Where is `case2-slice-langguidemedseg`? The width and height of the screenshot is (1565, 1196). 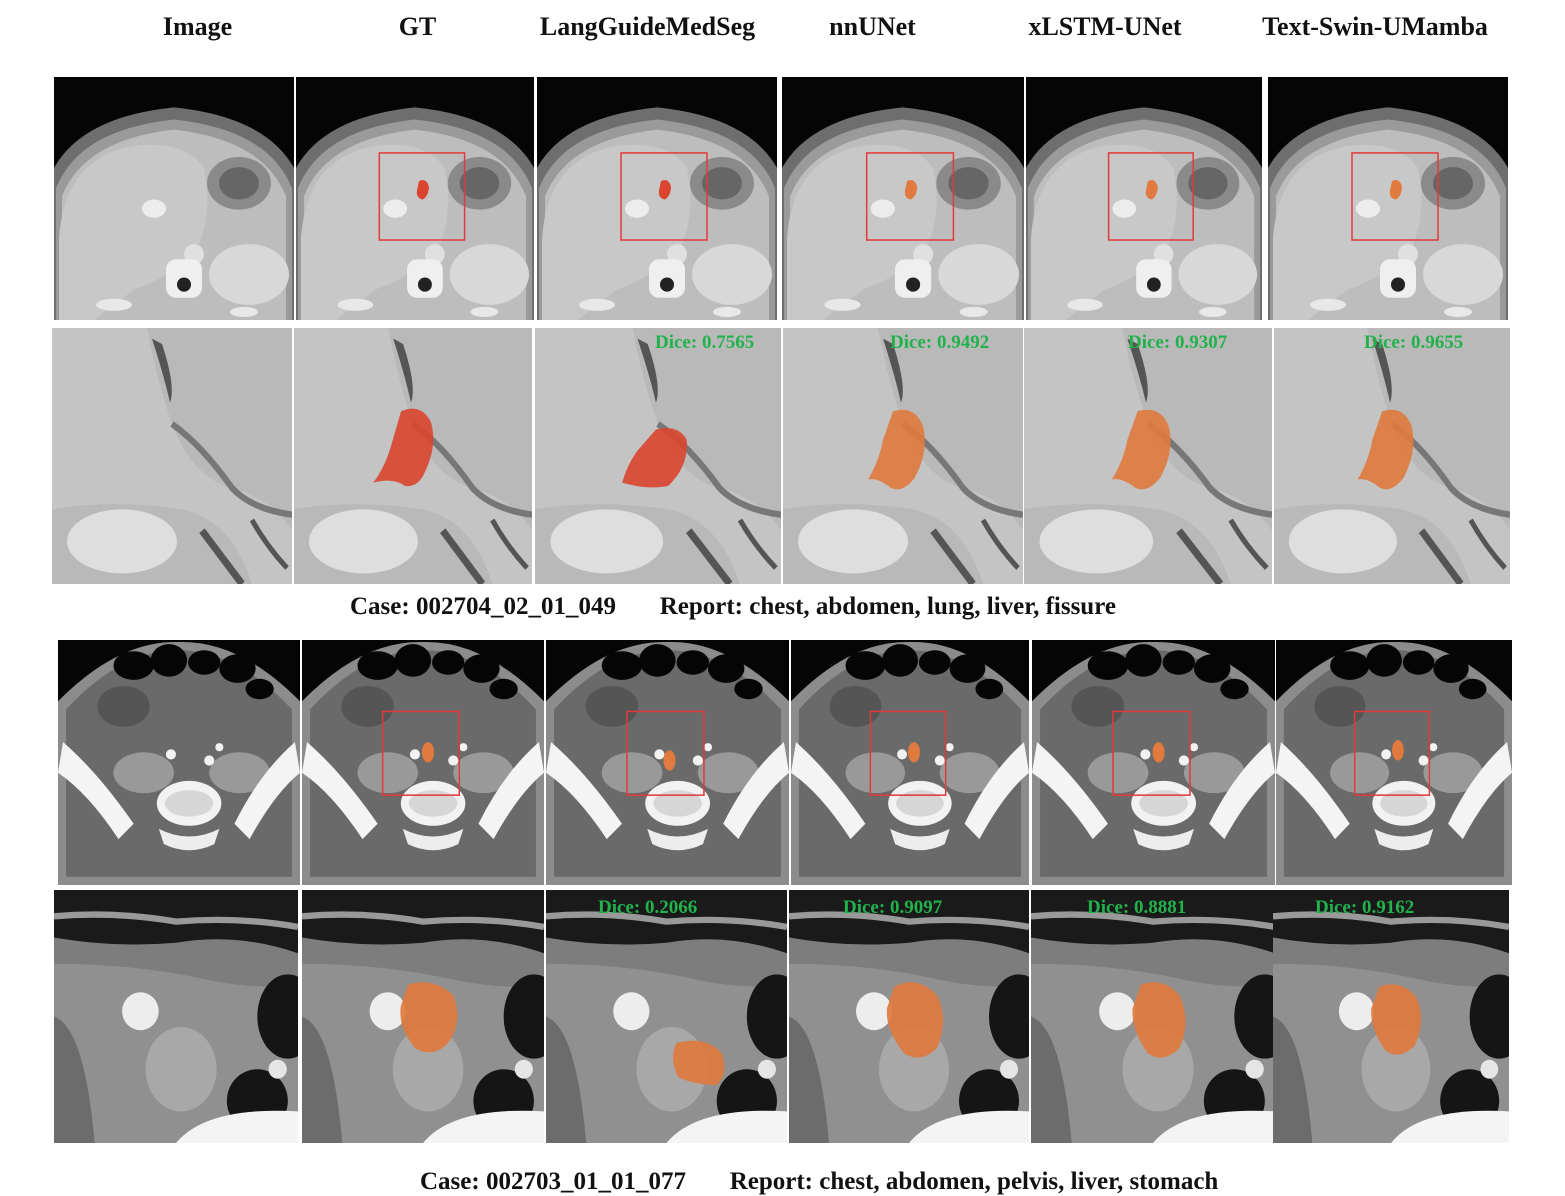
case2-slice-langguidemedseg is located at coordinates (667, 762).